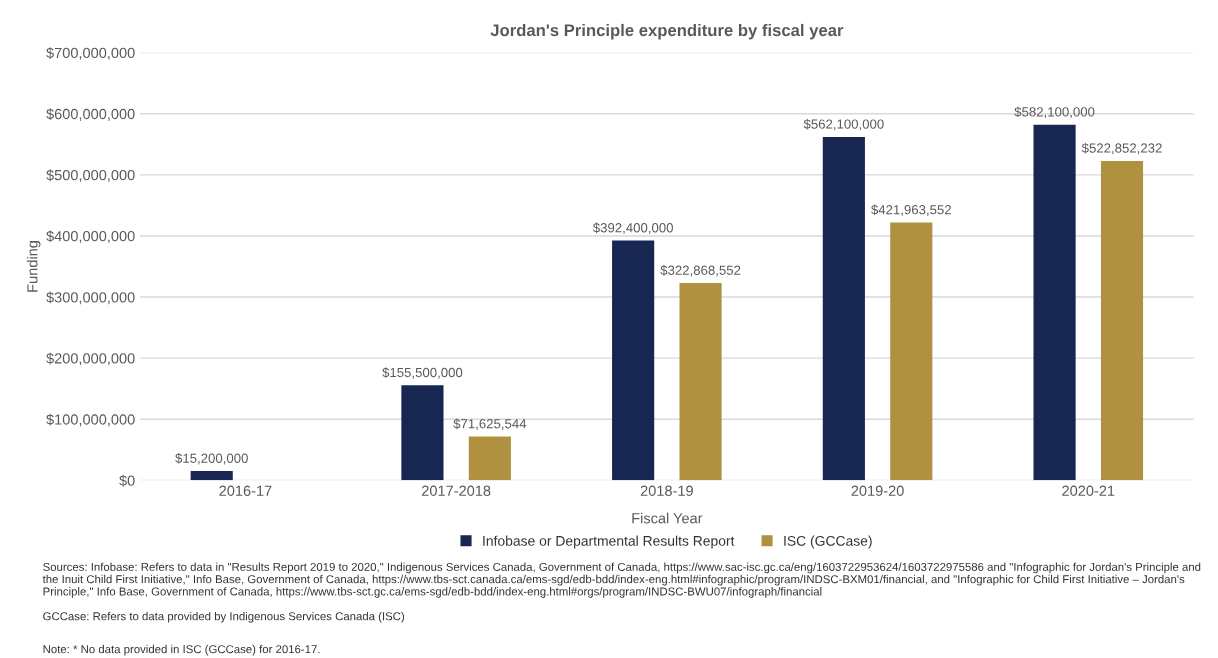 The image size is (1218, 658). Describe the element at coordinates (1088, 490) in the screenshot. I see `x-tick-label: 2020-21` at that location.